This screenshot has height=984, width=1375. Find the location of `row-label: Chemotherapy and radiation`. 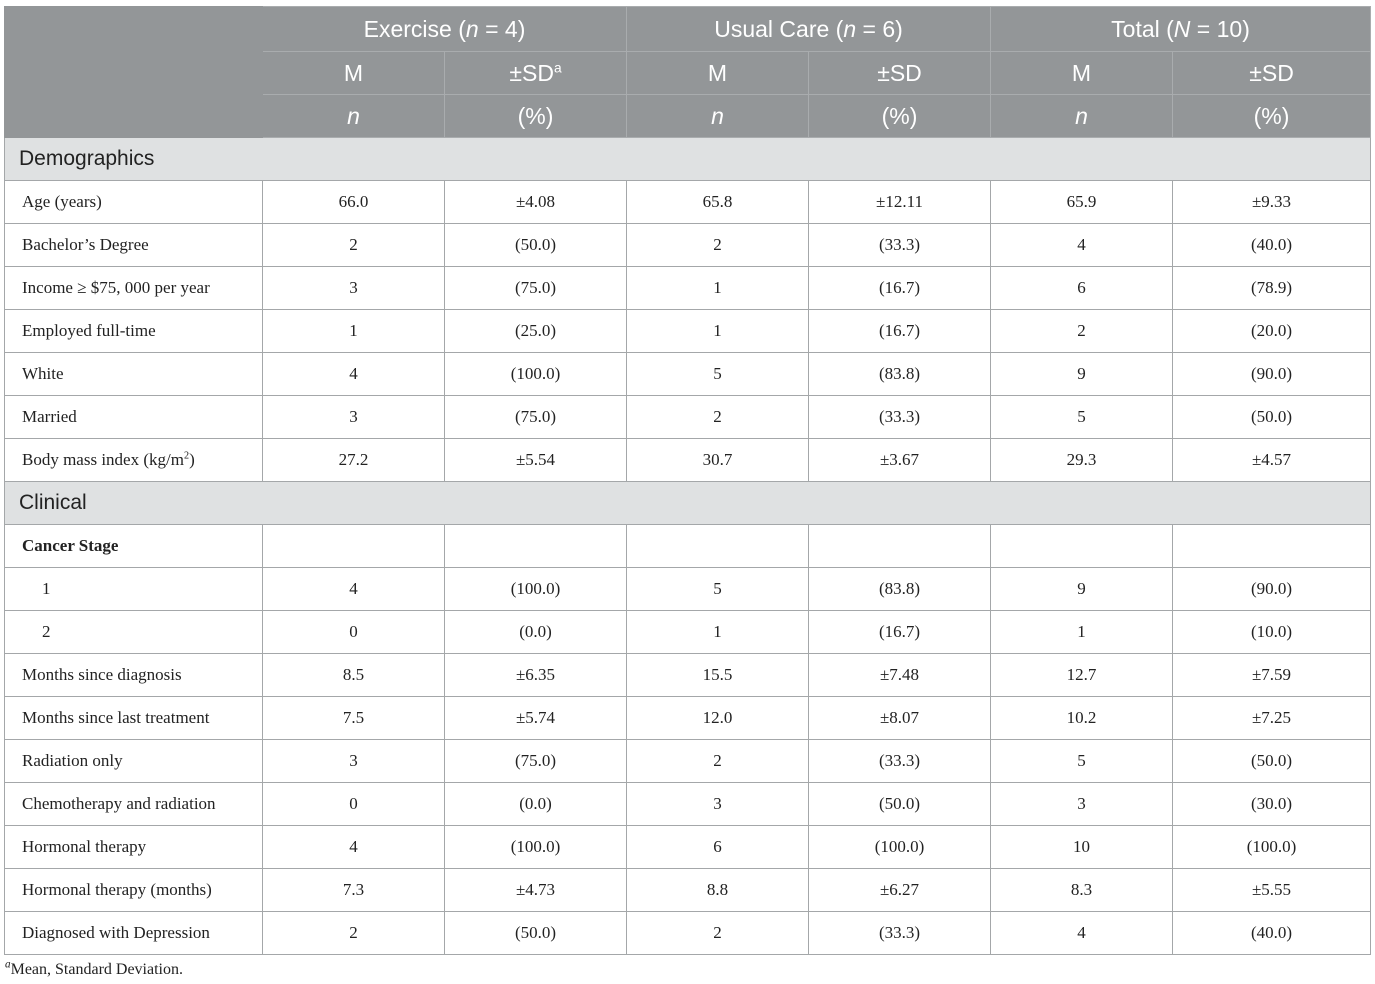

row-label: Chemotherapy and radiation is located at coordinates (133, 804).